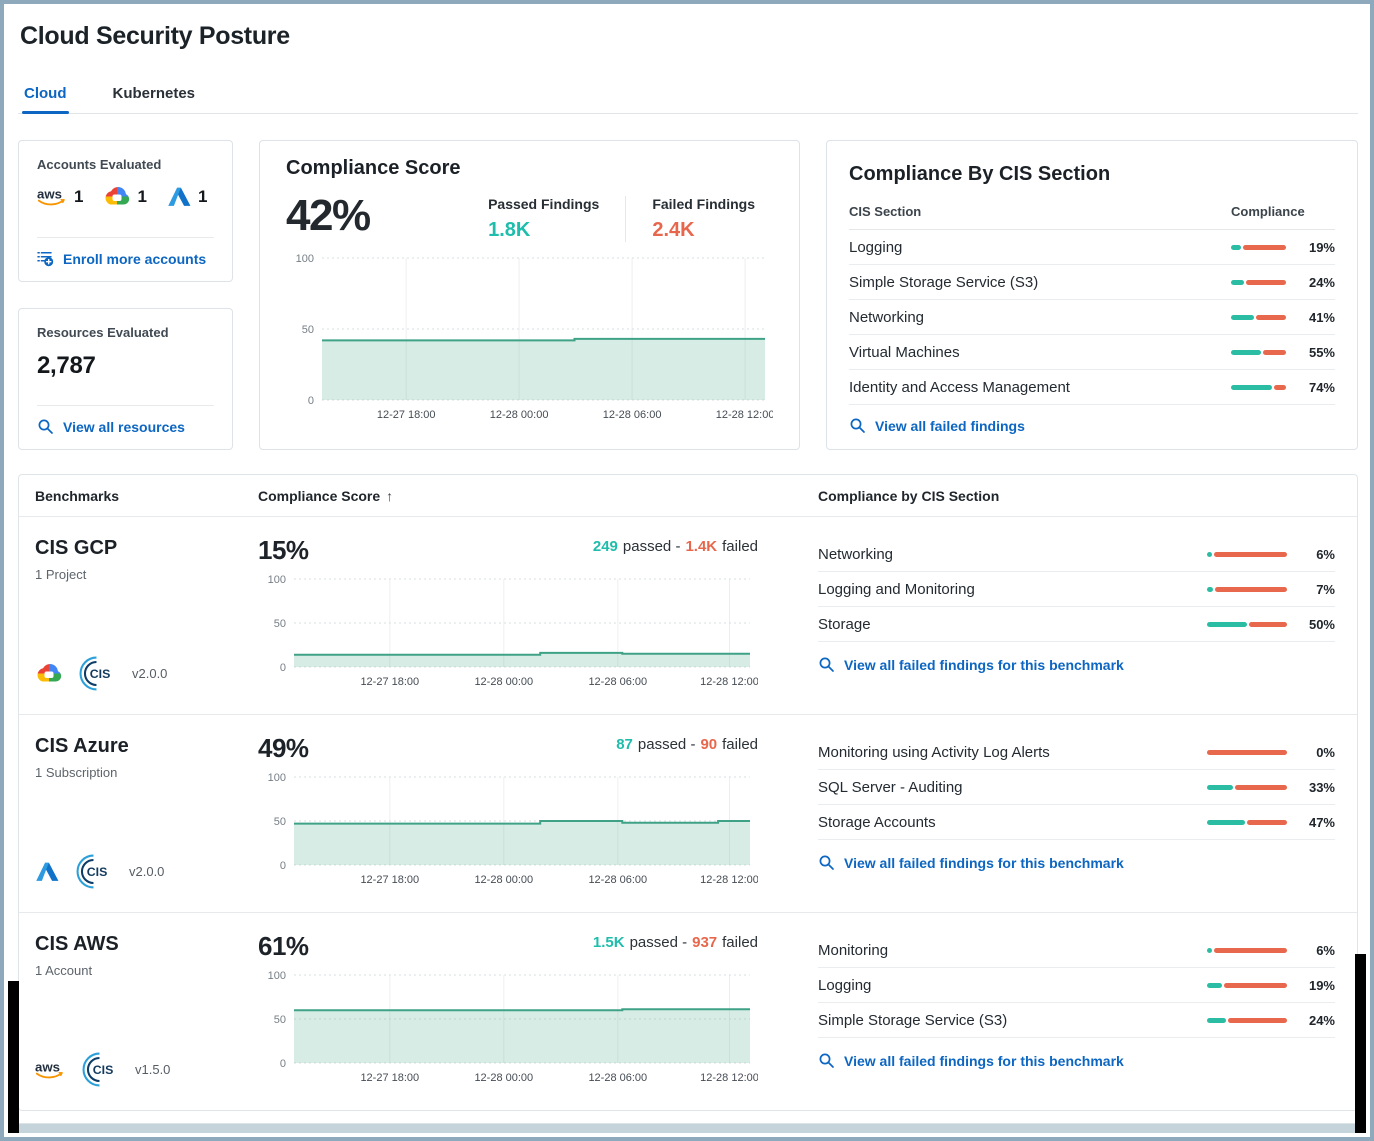 The width and height of the screenshot is (1374, 1141). I want to click on view-all-failed-findings-link: View all failed findings, so click(1092, 419).